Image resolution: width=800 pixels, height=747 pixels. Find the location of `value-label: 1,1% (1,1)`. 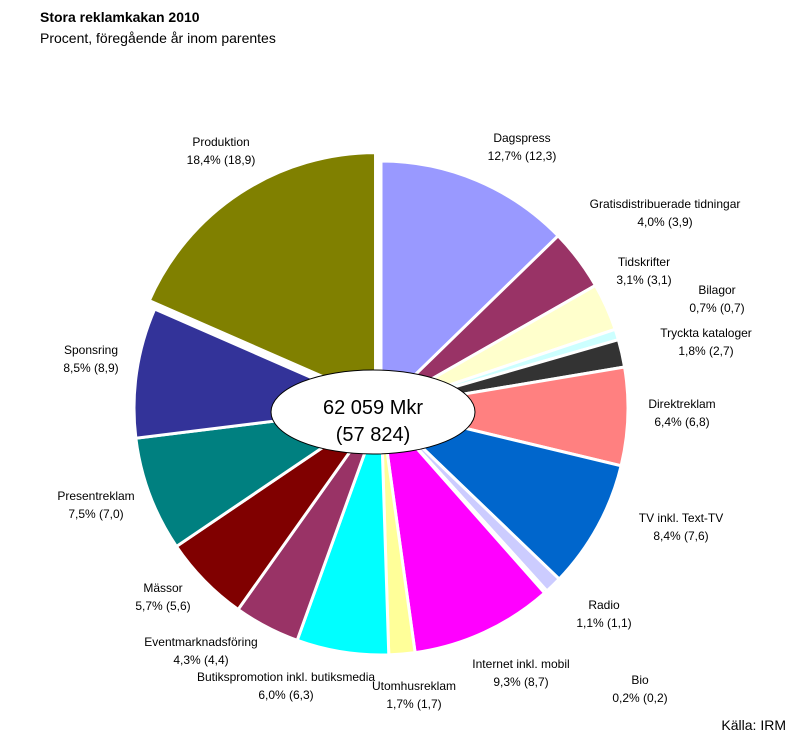

value-label: 1,1% (1,1) is located at coordinates (603, 623).